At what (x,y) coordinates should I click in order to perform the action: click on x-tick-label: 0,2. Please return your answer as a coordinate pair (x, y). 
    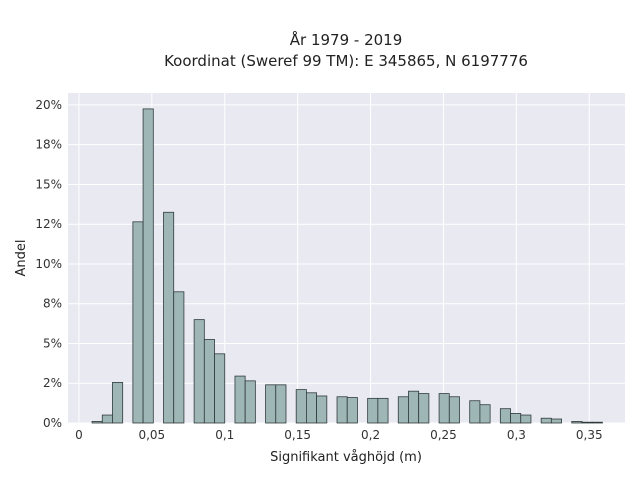
    Looking at the image, I should click on (370, 435).